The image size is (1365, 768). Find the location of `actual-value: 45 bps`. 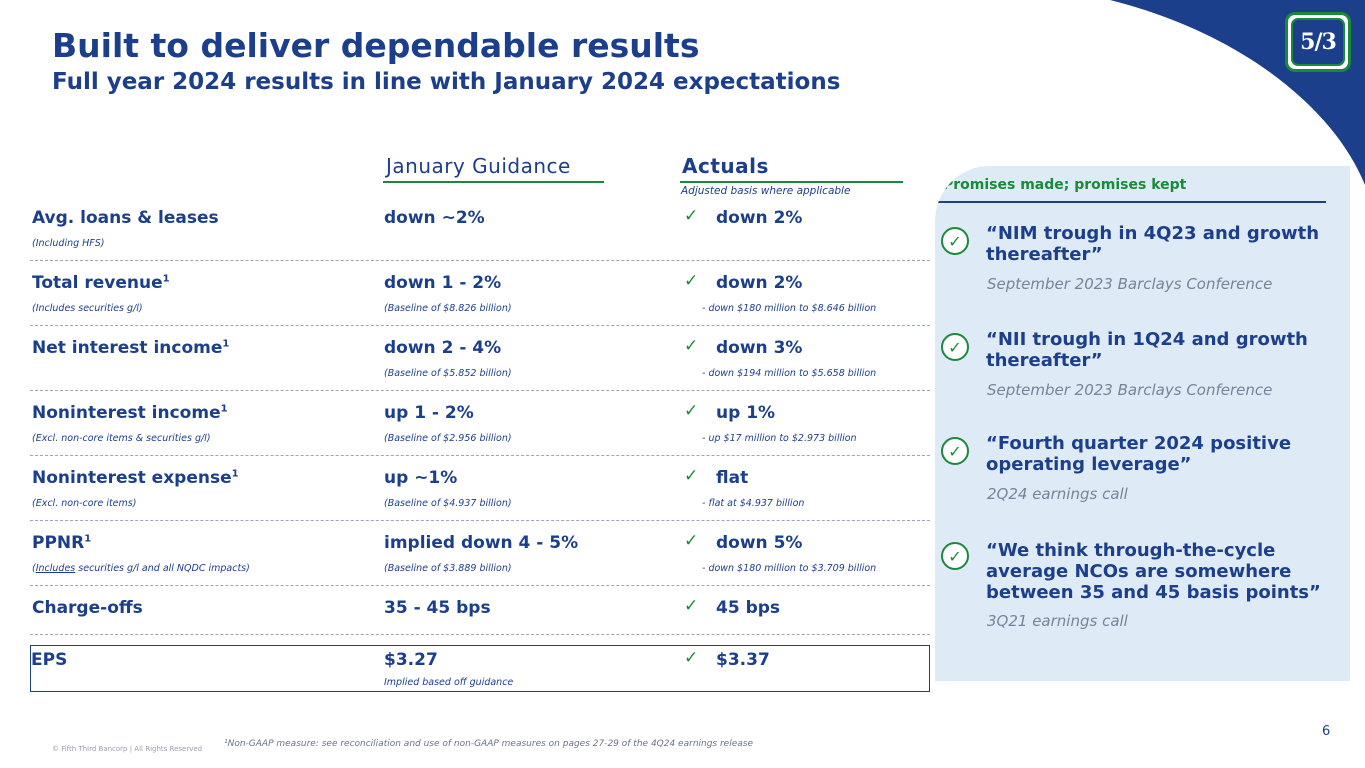

actual-value: 45 bps is located at coordinates (748, 608).